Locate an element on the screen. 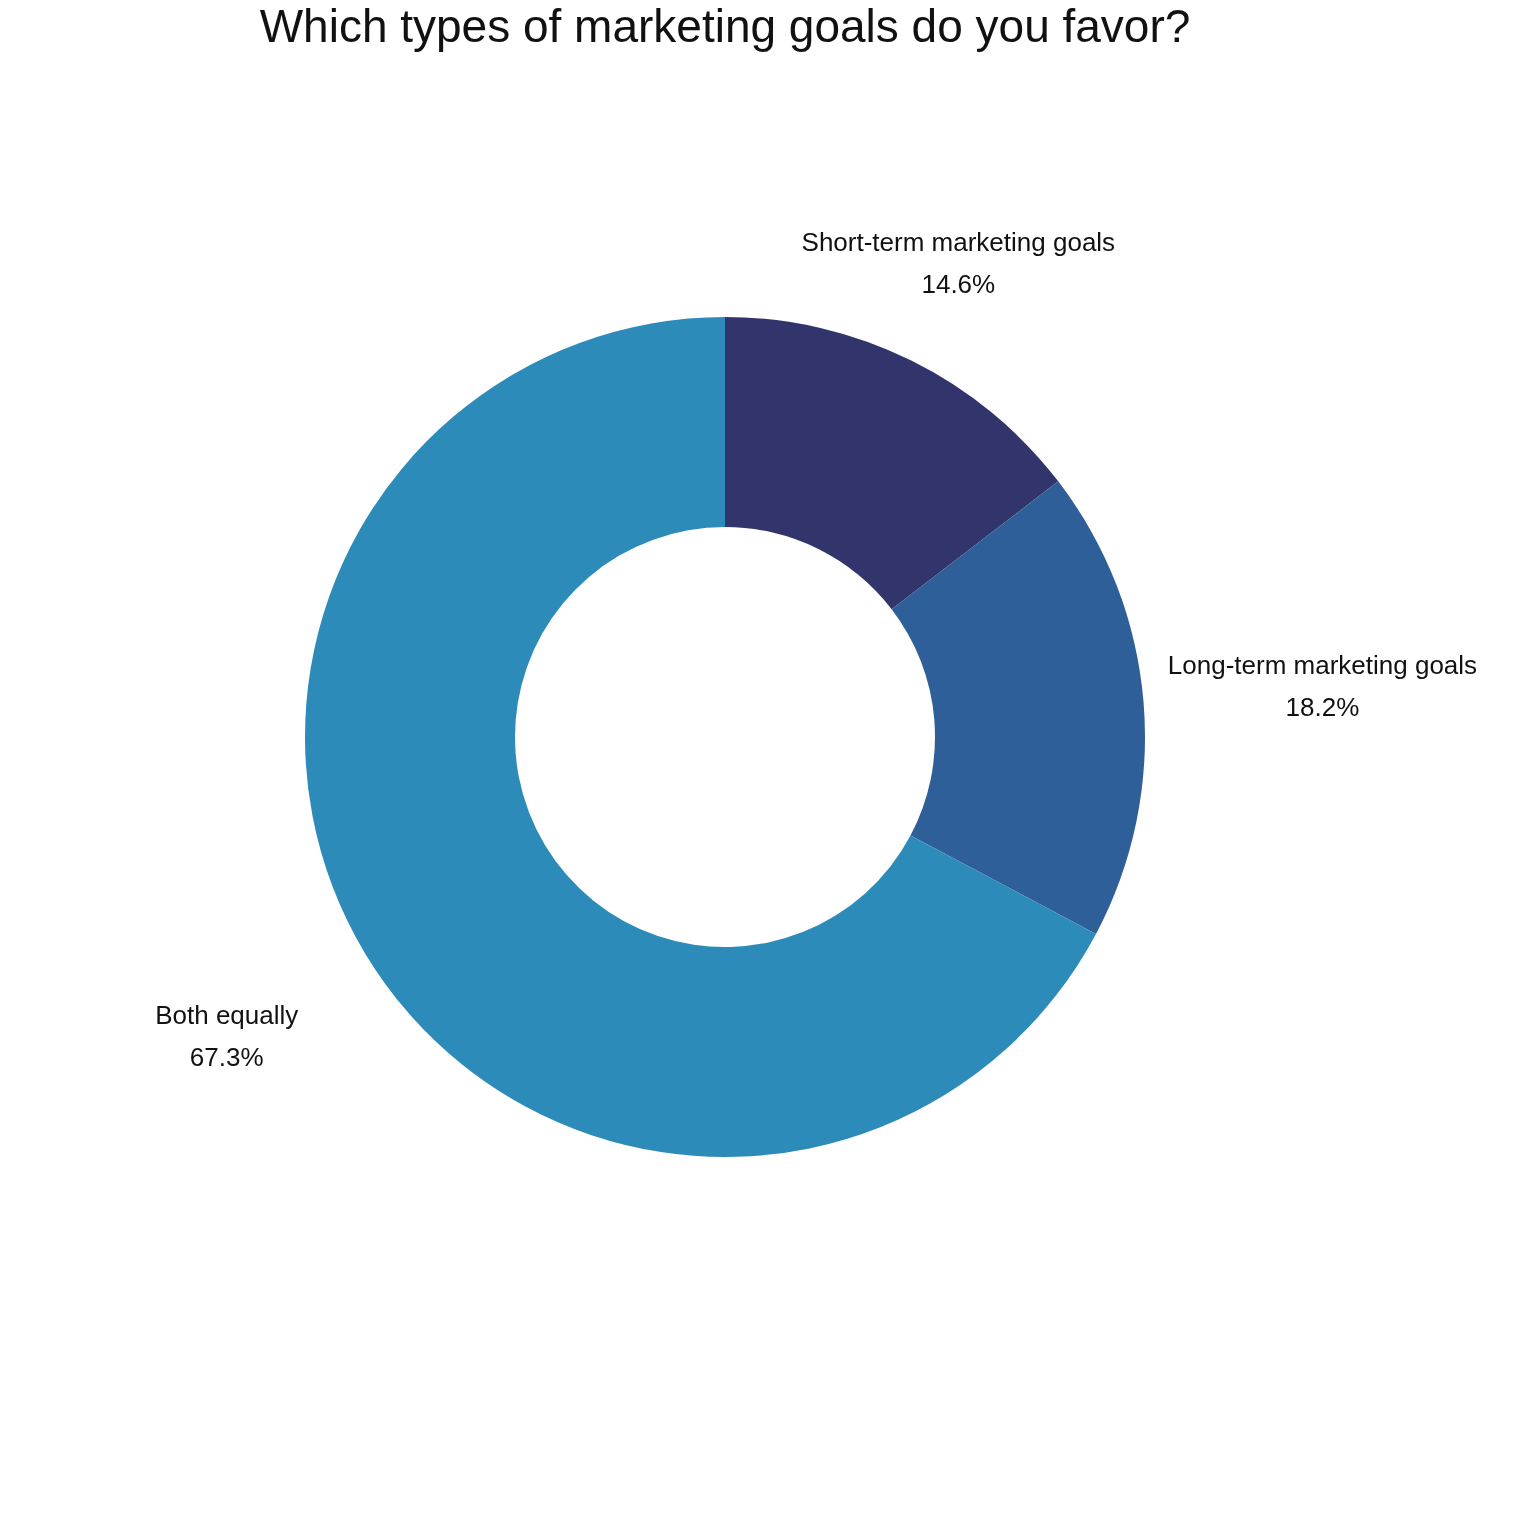 The width and height of the screenshot is (1536, 1536). data-label: 67.3% is located at coordinates (226, 1056).